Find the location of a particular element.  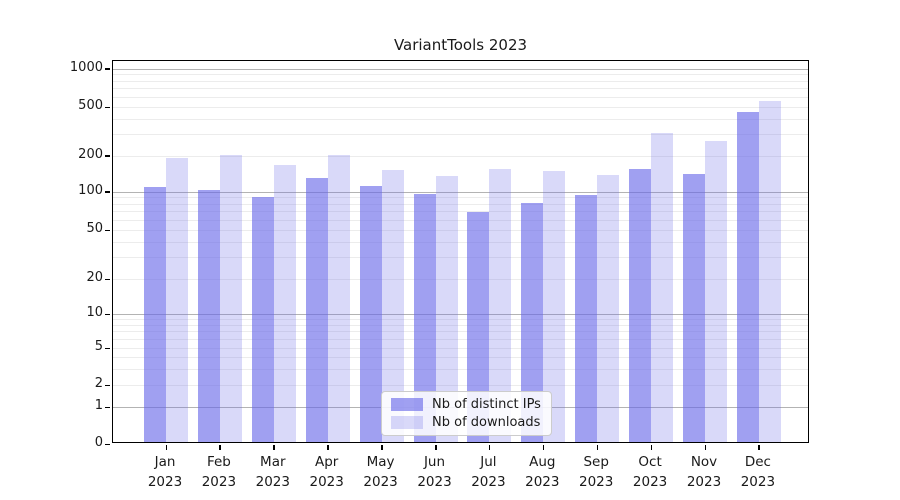

x-tick-label: Aug 2023 is located at coordinates (542, 472).